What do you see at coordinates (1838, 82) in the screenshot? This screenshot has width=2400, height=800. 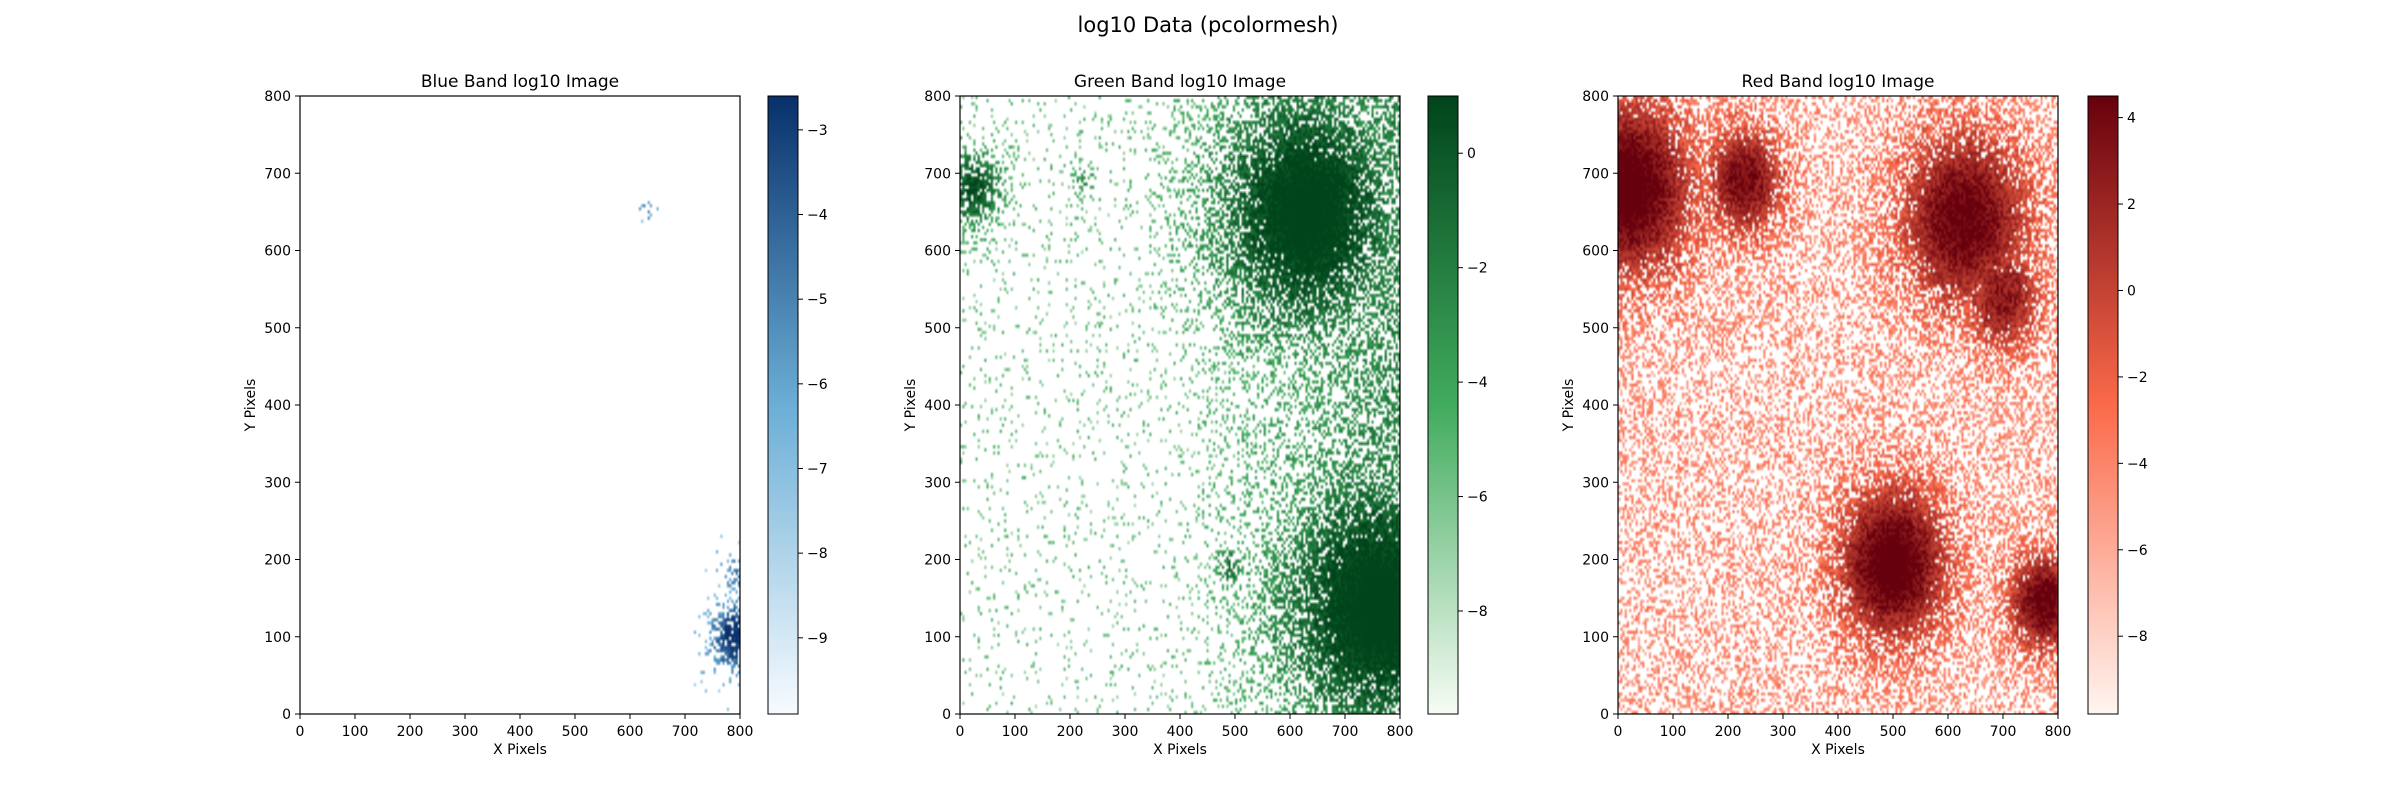 I see `axes-title: Red Band log10 Image` at bounding box center [1838, 82].